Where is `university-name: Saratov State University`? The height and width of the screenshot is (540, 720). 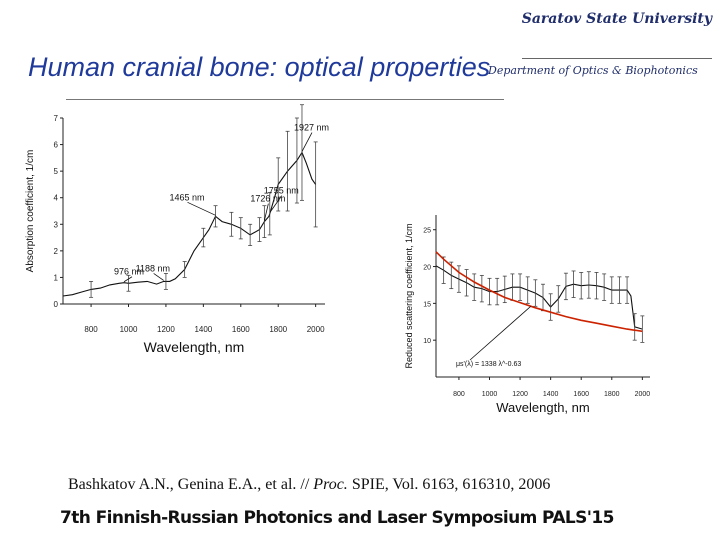
university-name: Saratov State University is located at coordinates (616, 19).